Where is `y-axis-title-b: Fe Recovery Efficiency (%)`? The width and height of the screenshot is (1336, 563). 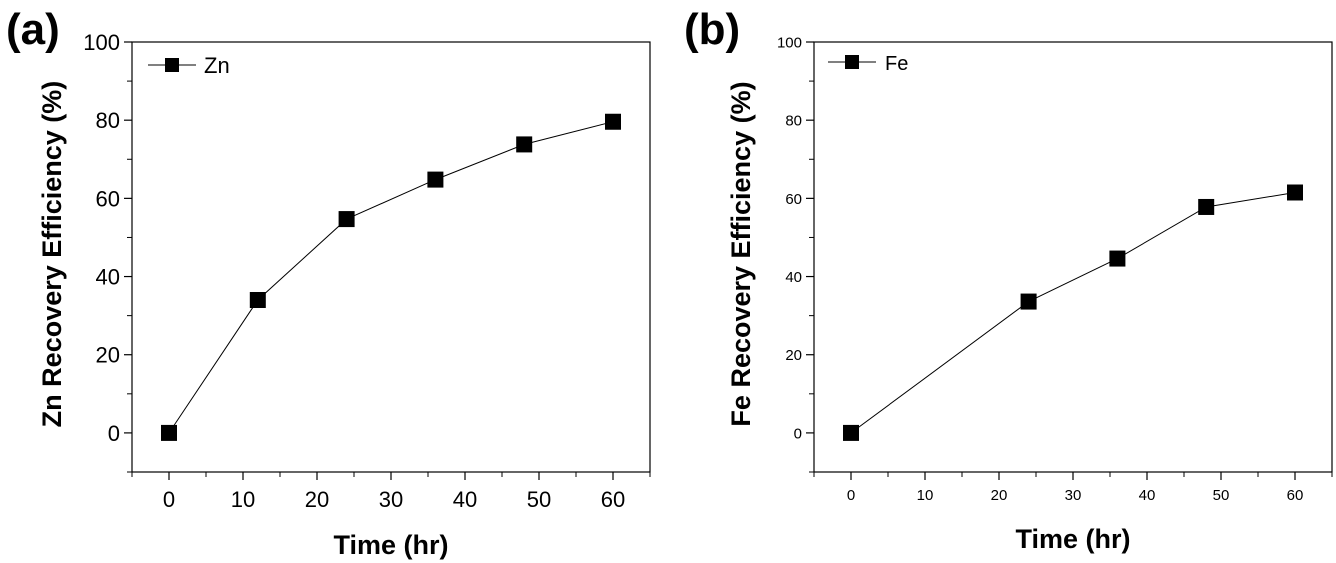
y-axis-title-b: Fe Recovery Efficiency (%) is located at coordinates (741, 253).